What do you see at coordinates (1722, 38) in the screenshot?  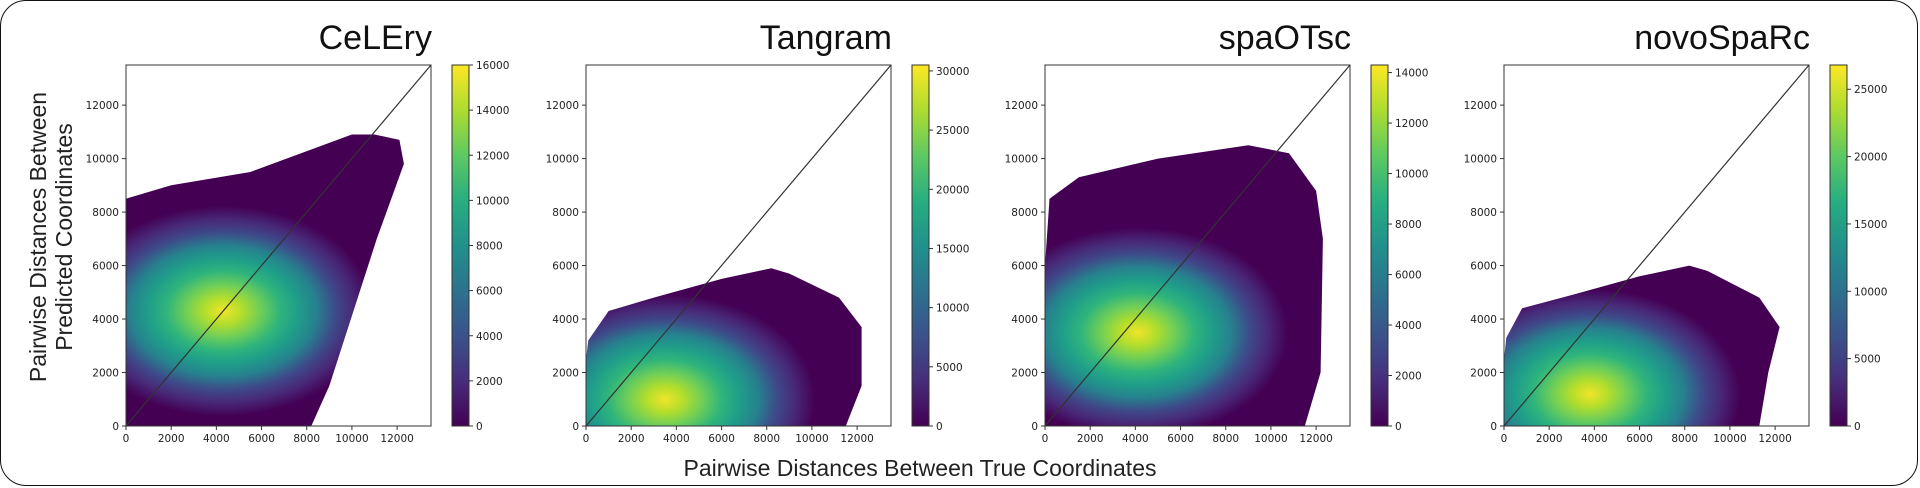 I see `panel-title: novoSpaRc` at bounding box center [1722, 38].